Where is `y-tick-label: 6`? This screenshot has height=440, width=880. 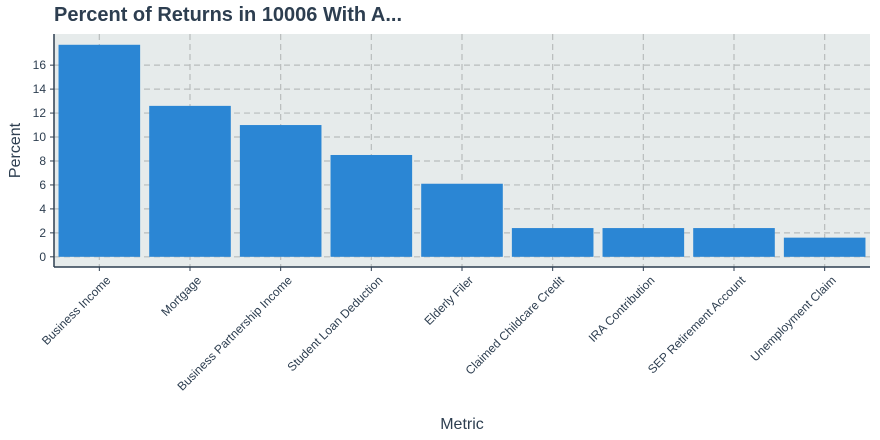
y-tick-label: 6 is located at coordinates (42, 185).